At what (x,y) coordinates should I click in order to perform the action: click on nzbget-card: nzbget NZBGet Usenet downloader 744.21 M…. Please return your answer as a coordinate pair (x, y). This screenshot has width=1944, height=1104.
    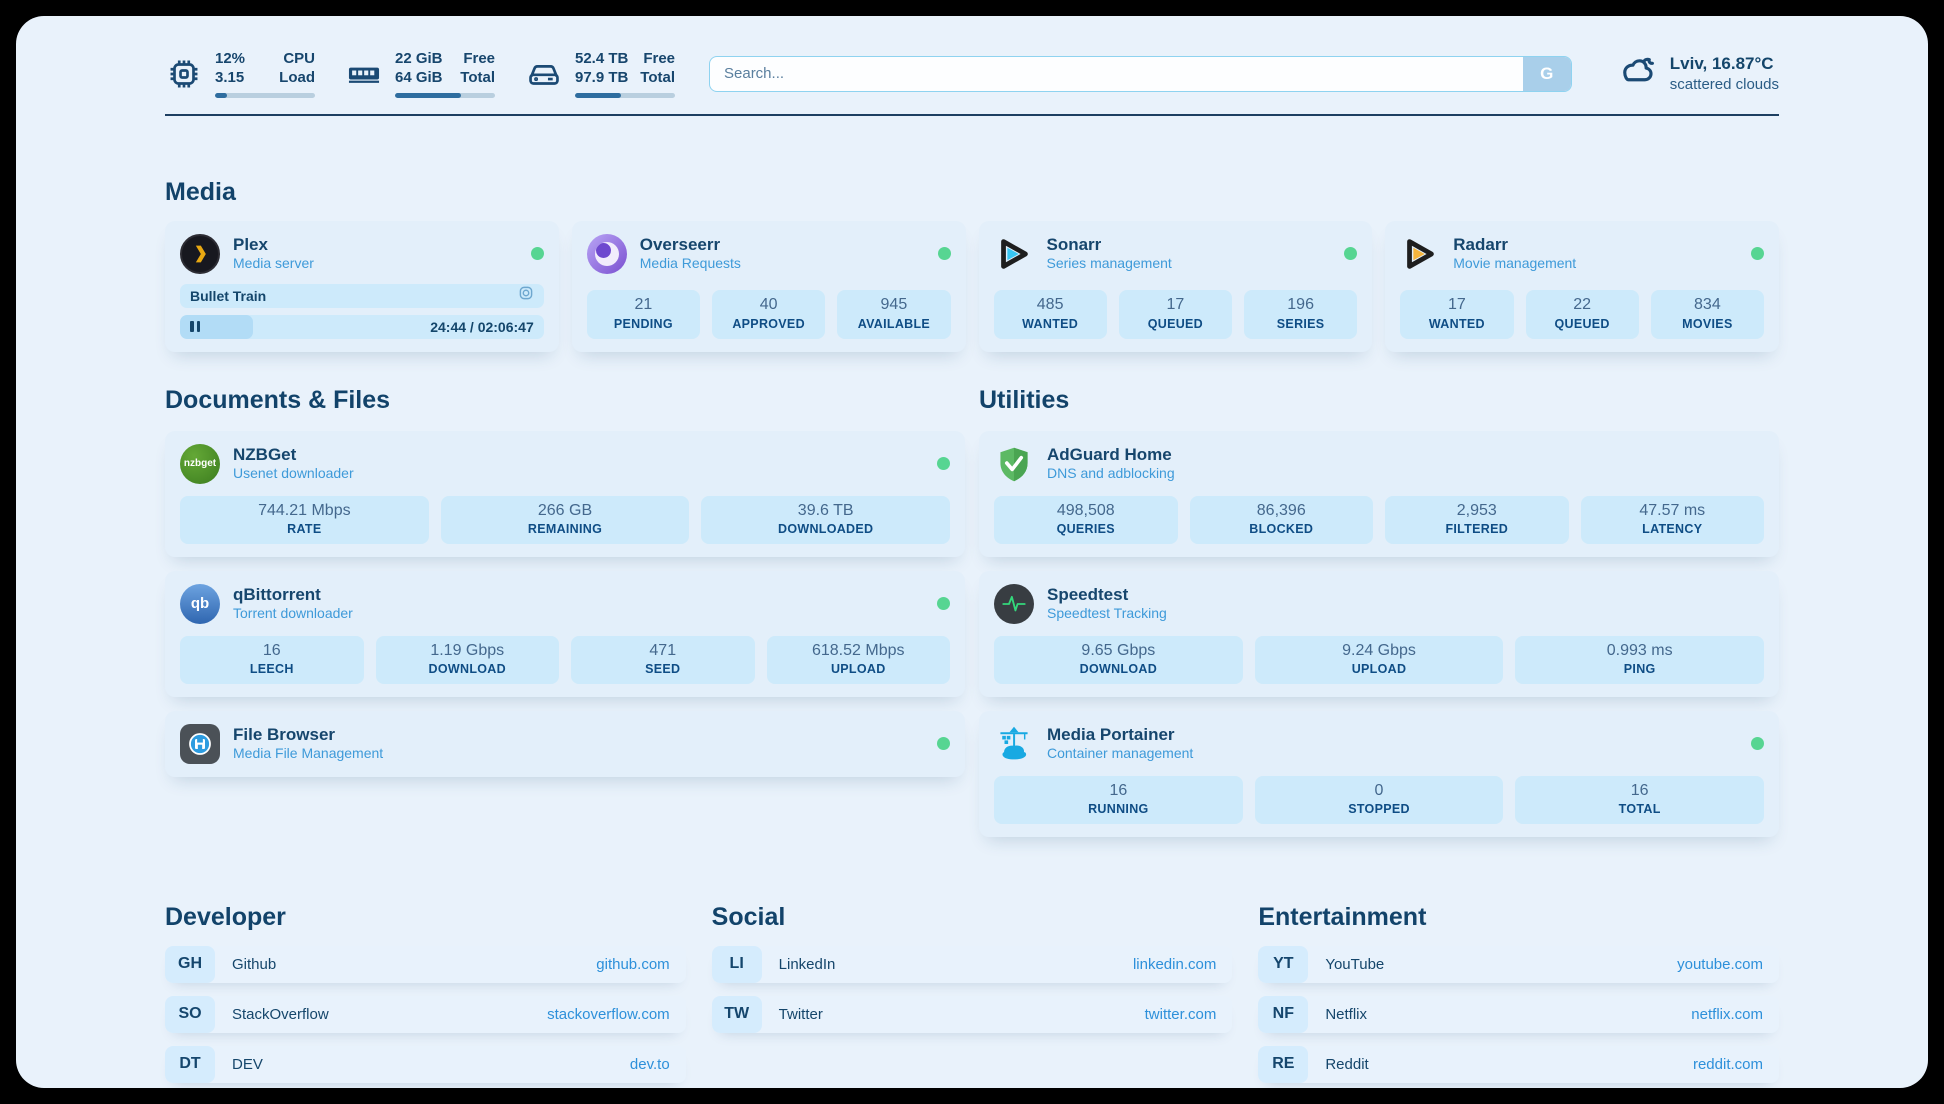
    Looking at the image, I should click on (565, 493).